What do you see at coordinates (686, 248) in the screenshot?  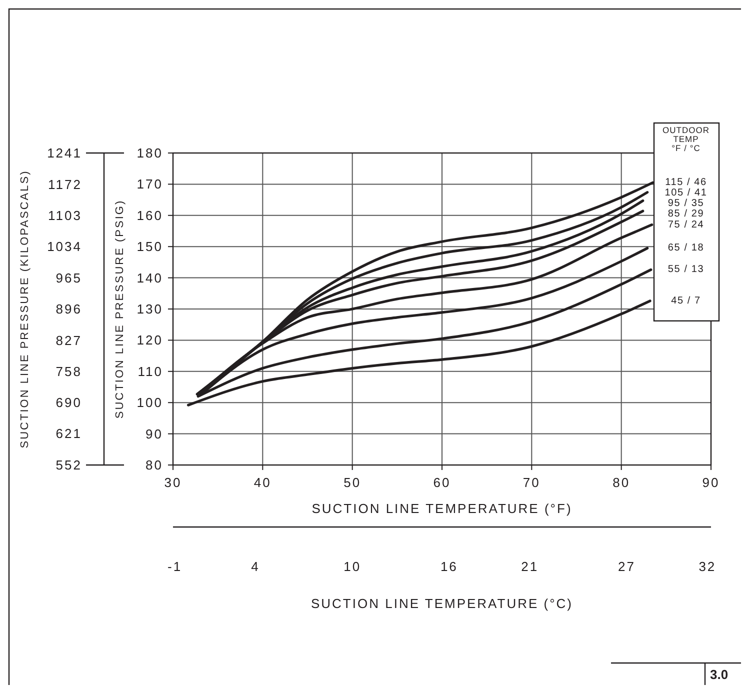 I see `text: 65 / 18` at bounding box center [686, 248].